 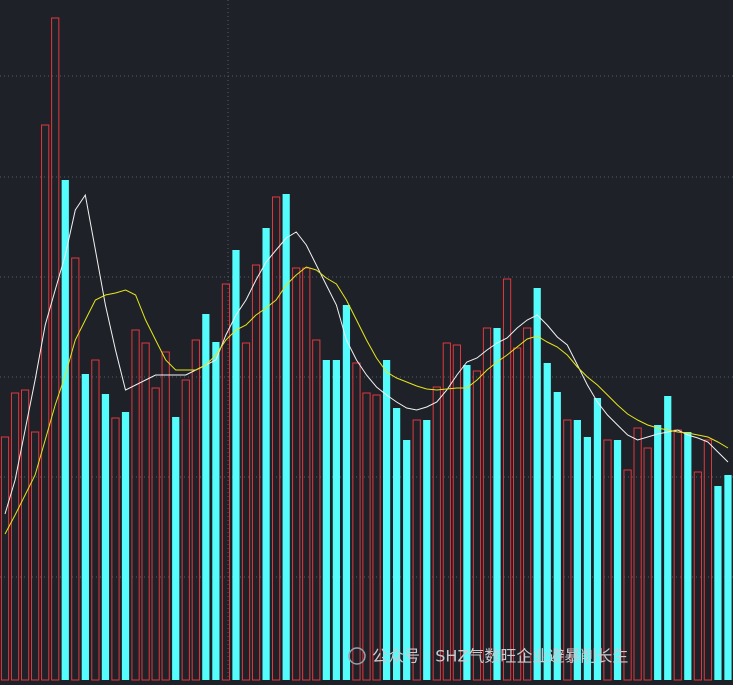 What do you see at coordinates (357, 656) in the screenshot?
I see `watermark-icon` at bounding box center [357, 656].